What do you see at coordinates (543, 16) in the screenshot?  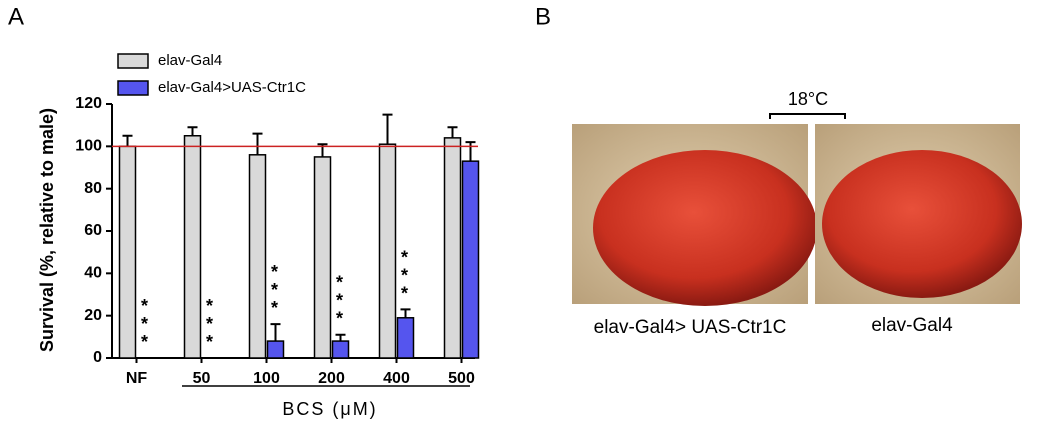 I see `panel-label: B` at bounding box center [543, 16].